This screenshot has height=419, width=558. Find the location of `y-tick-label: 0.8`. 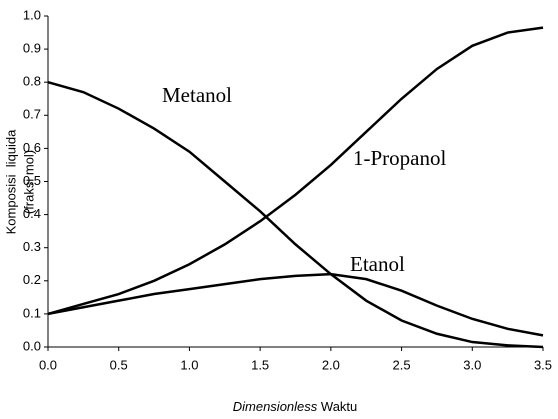

y-tick-label: 0.8 is located at coordinates (32, 81).